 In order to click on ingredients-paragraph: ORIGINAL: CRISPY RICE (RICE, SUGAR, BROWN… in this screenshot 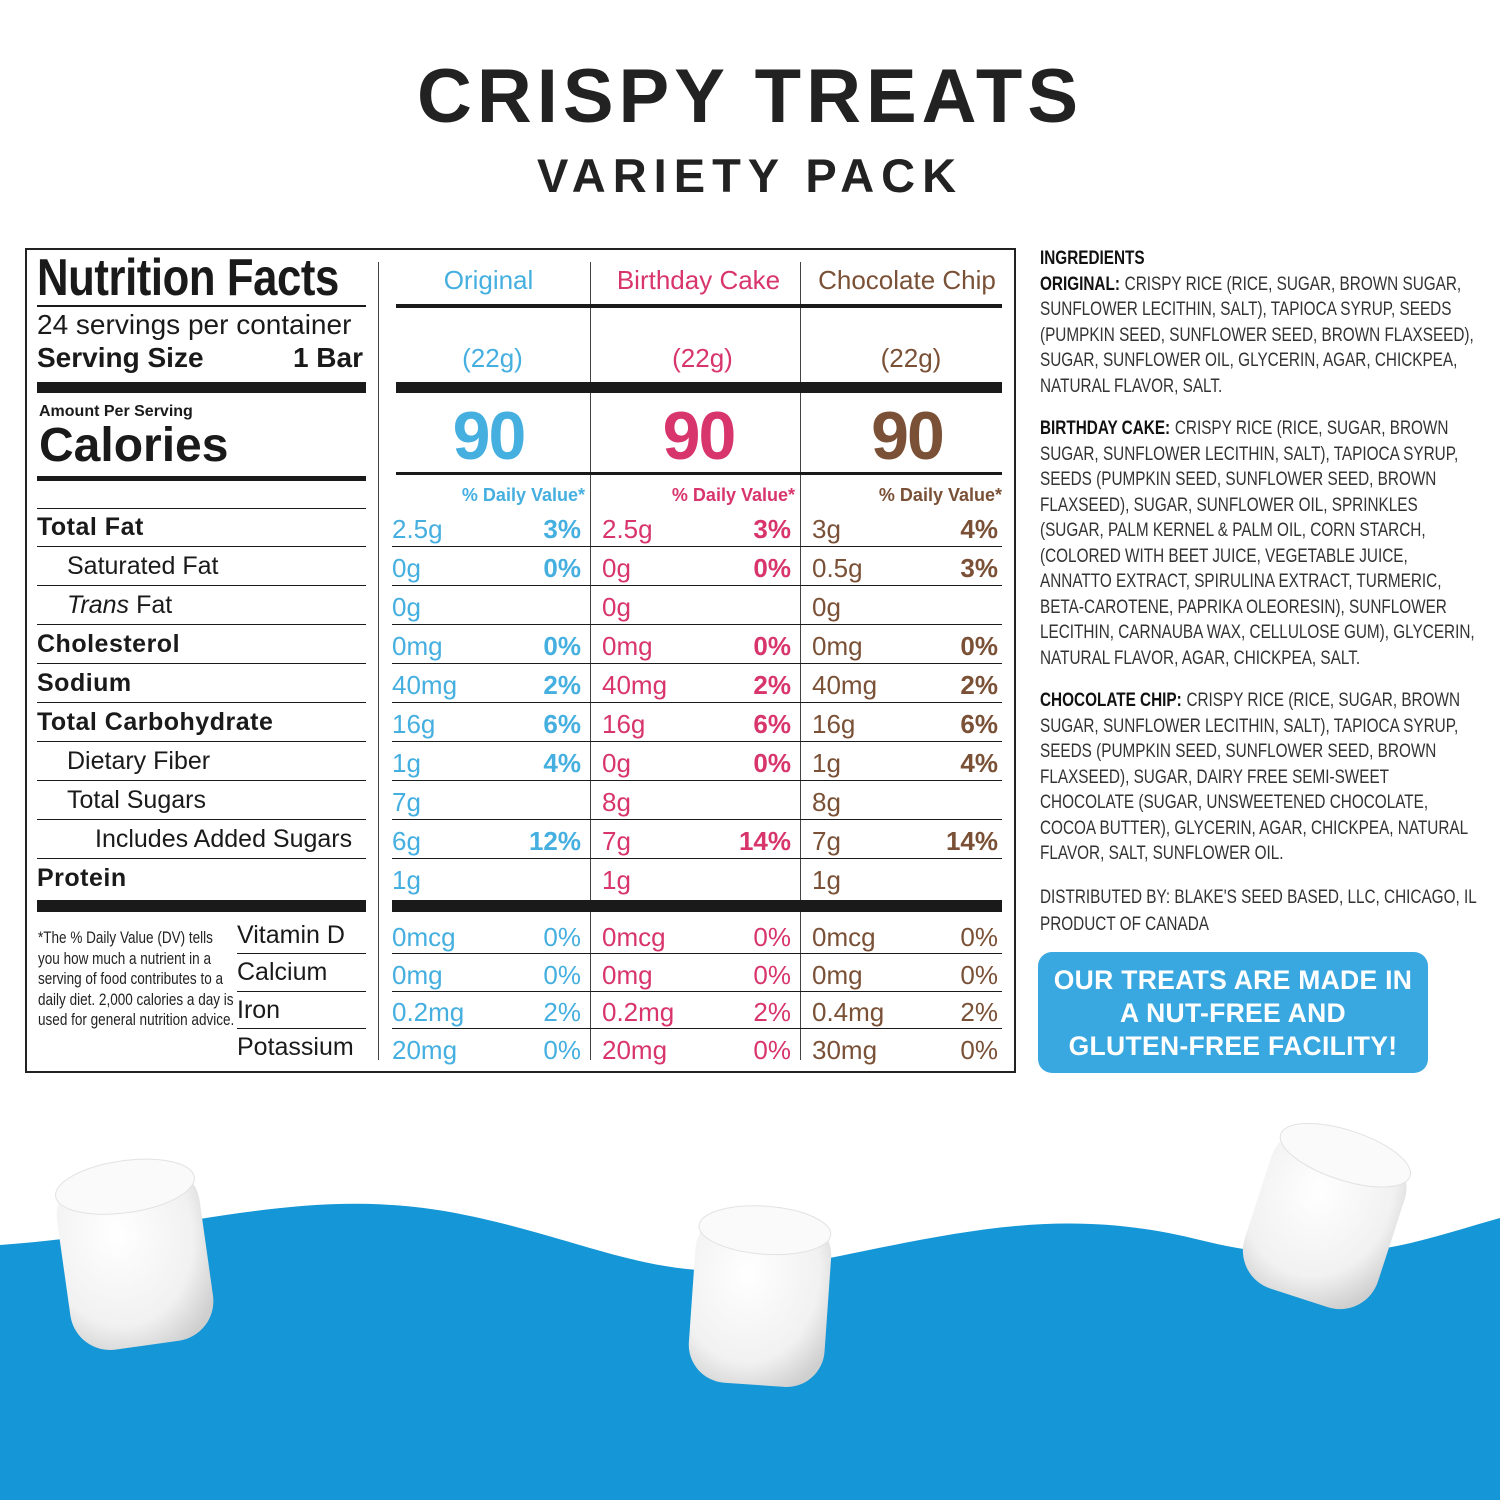, I will do `click(1260, 336)`.